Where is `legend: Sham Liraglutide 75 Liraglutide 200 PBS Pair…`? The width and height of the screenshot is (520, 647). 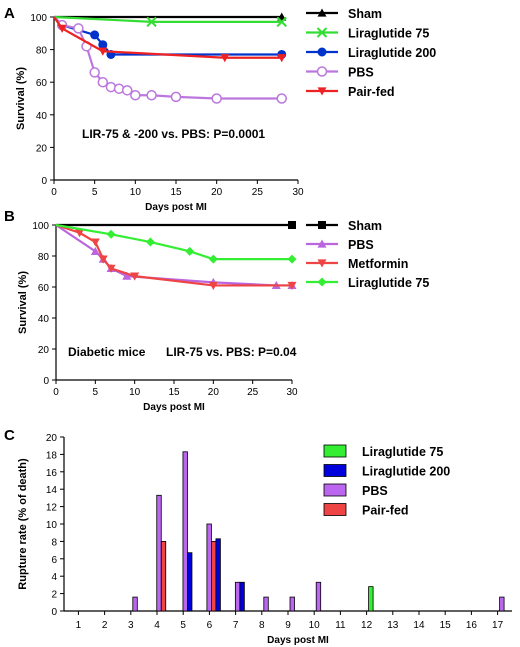 legend: Sham Liraglutide 75 Liraglutide 200 PBS Pair… is located at coordinates (371, 53).